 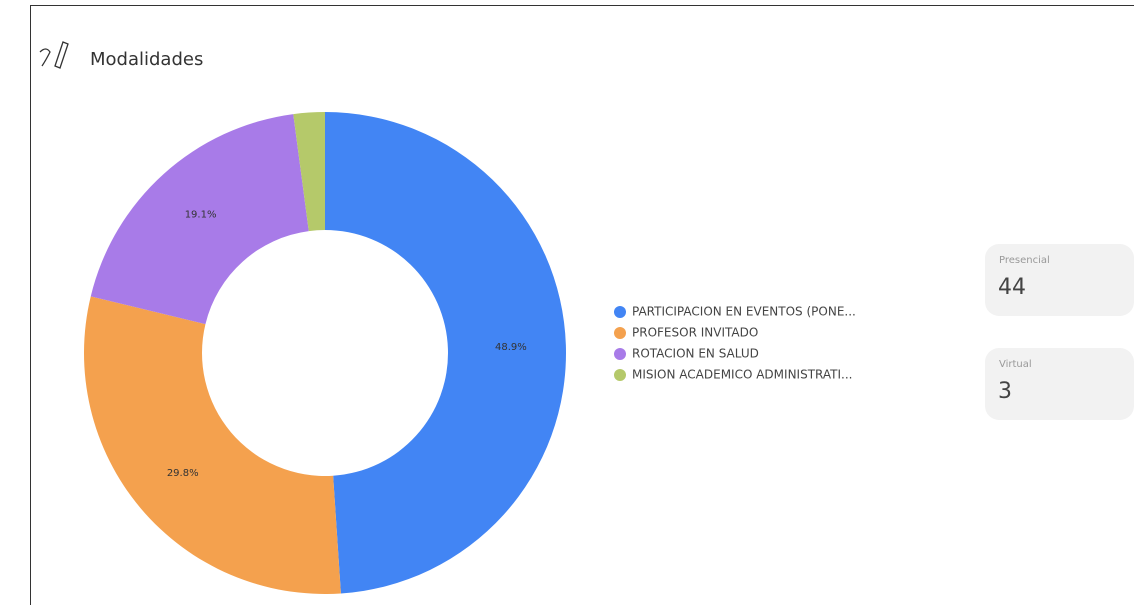 What do you see at coordinates (695, 333) in the screenshot?
I see `legend-label: PROFESOR INVITADO` at bounding box center [695, 333].